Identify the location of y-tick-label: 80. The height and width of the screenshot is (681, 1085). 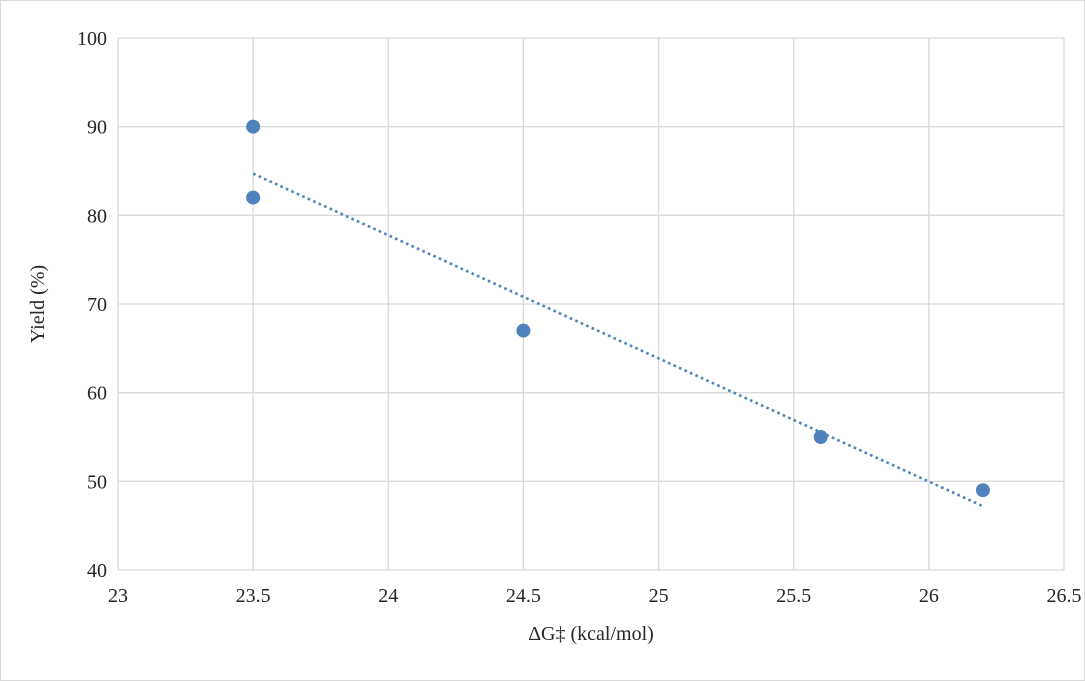
(97, 216).